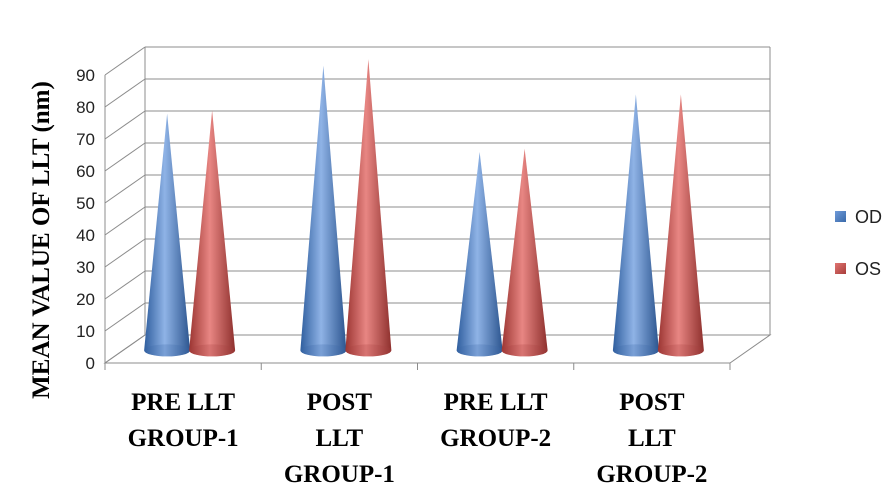 The width and height of the screenshot is (890, 491). What do you see at coordinates (85, 203) in the screenshot?
I see `y-tick-label: 50` at bounding box center [85, 203].